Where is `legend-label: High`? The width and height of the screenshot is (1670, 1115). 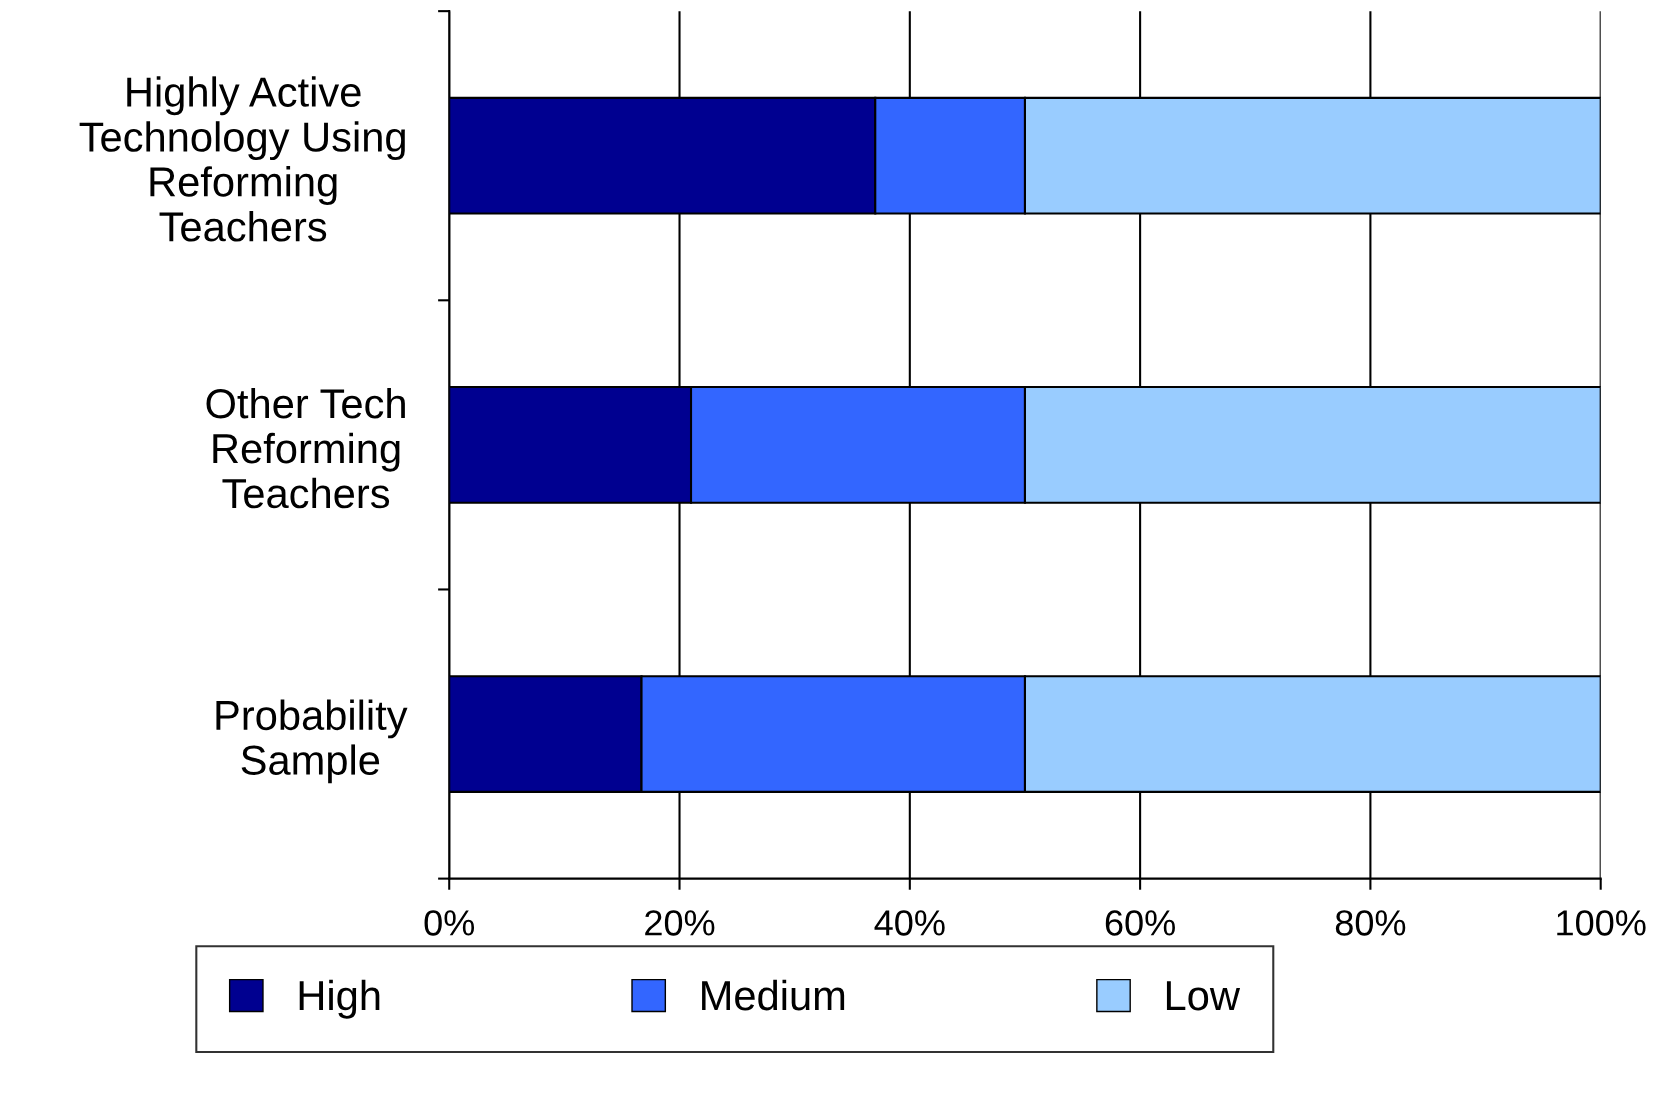
legend-label: High is located at coordinates (339, 999).